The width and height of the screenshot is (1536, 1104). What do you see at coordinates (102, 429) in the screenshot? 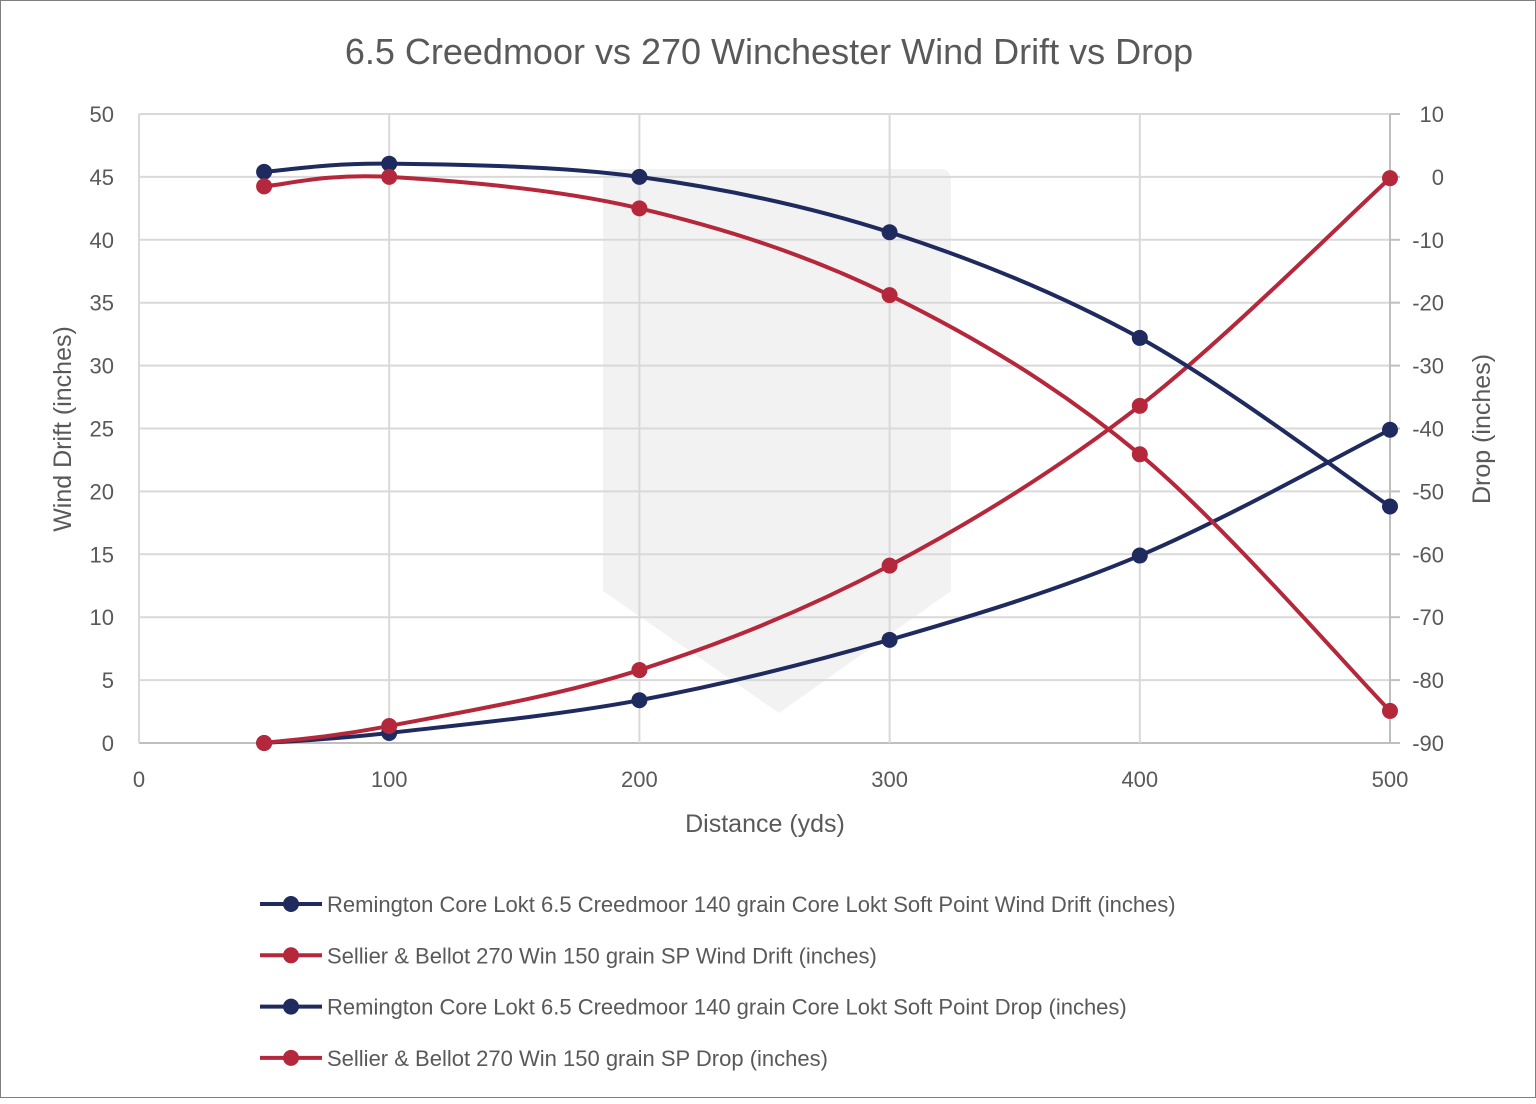
I see `y-tick-label: 25` at bounding box center [102, 429].